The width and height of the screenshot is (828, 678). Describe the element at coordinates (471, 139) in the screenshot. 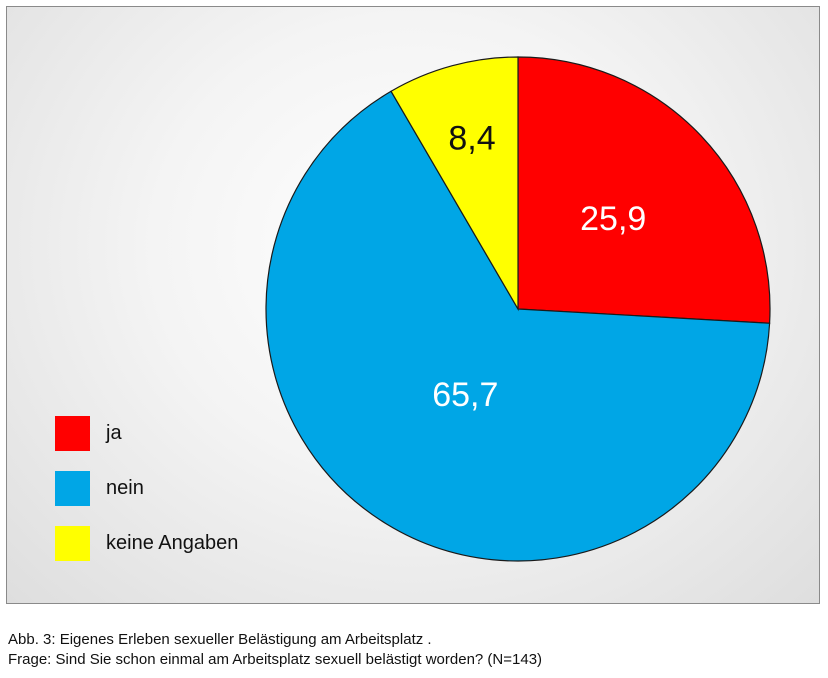

I see `slice-label-keine-angaben: 8,4` at that location.